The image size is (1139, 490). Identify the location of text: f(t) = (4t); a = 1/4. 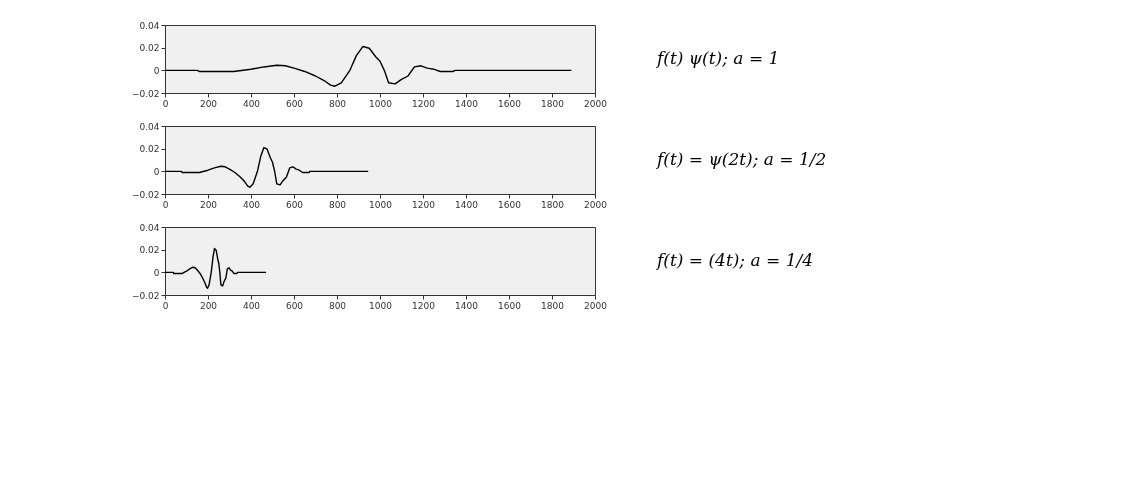
(734, 260).